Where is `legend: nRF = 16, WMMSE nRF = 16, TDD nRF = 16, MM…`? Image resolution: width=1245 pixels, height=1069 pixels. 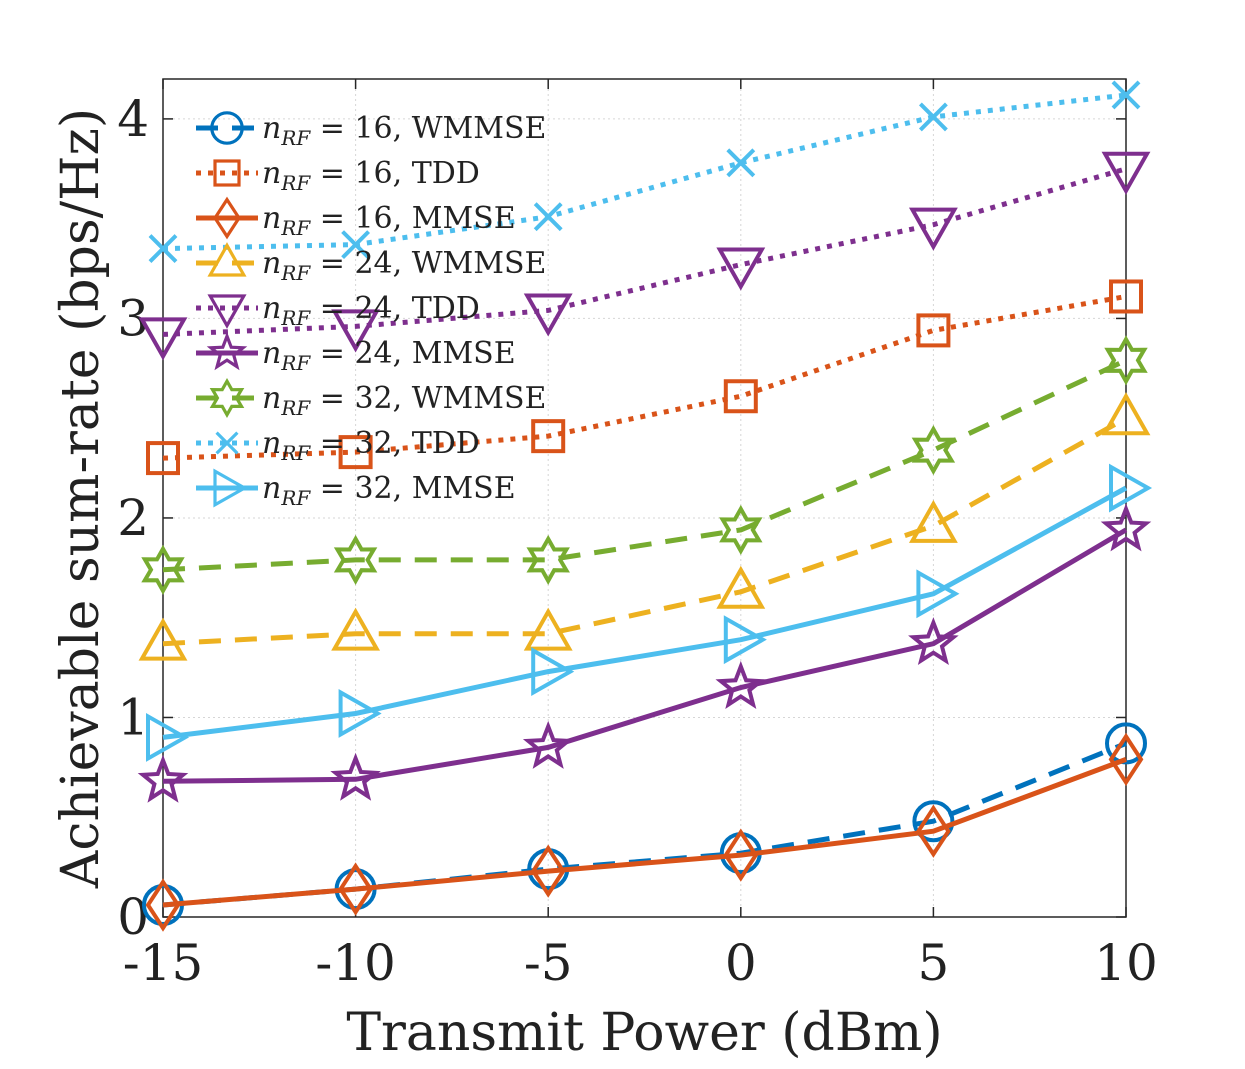
legend: nRF = 16, WMMSE nRF = 16, TDD nRF = 16, MM… is located at coordinates (371, 310).